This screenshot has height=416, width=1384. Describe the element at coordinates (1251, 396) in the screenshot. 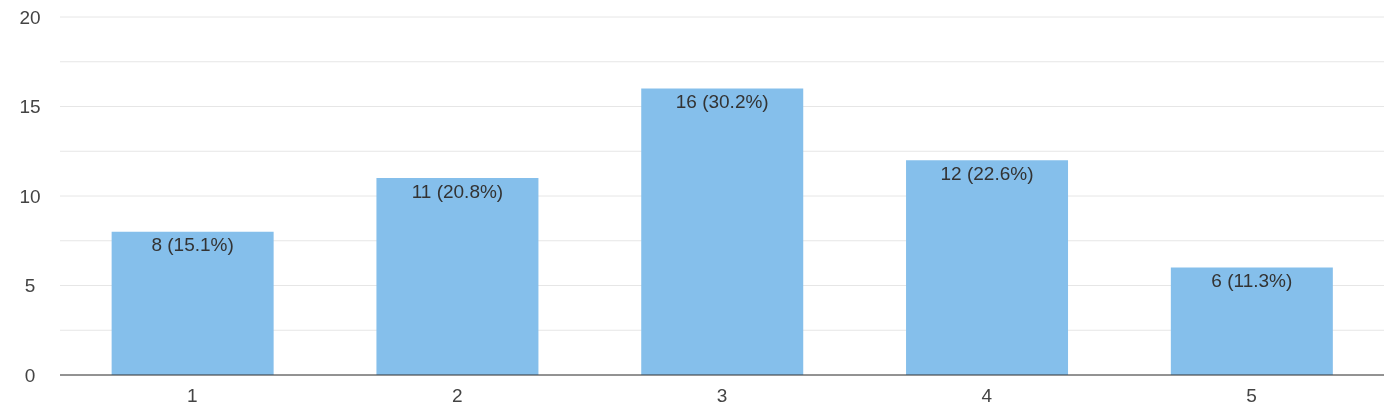

I see `x-tick-label: 5` at that location.